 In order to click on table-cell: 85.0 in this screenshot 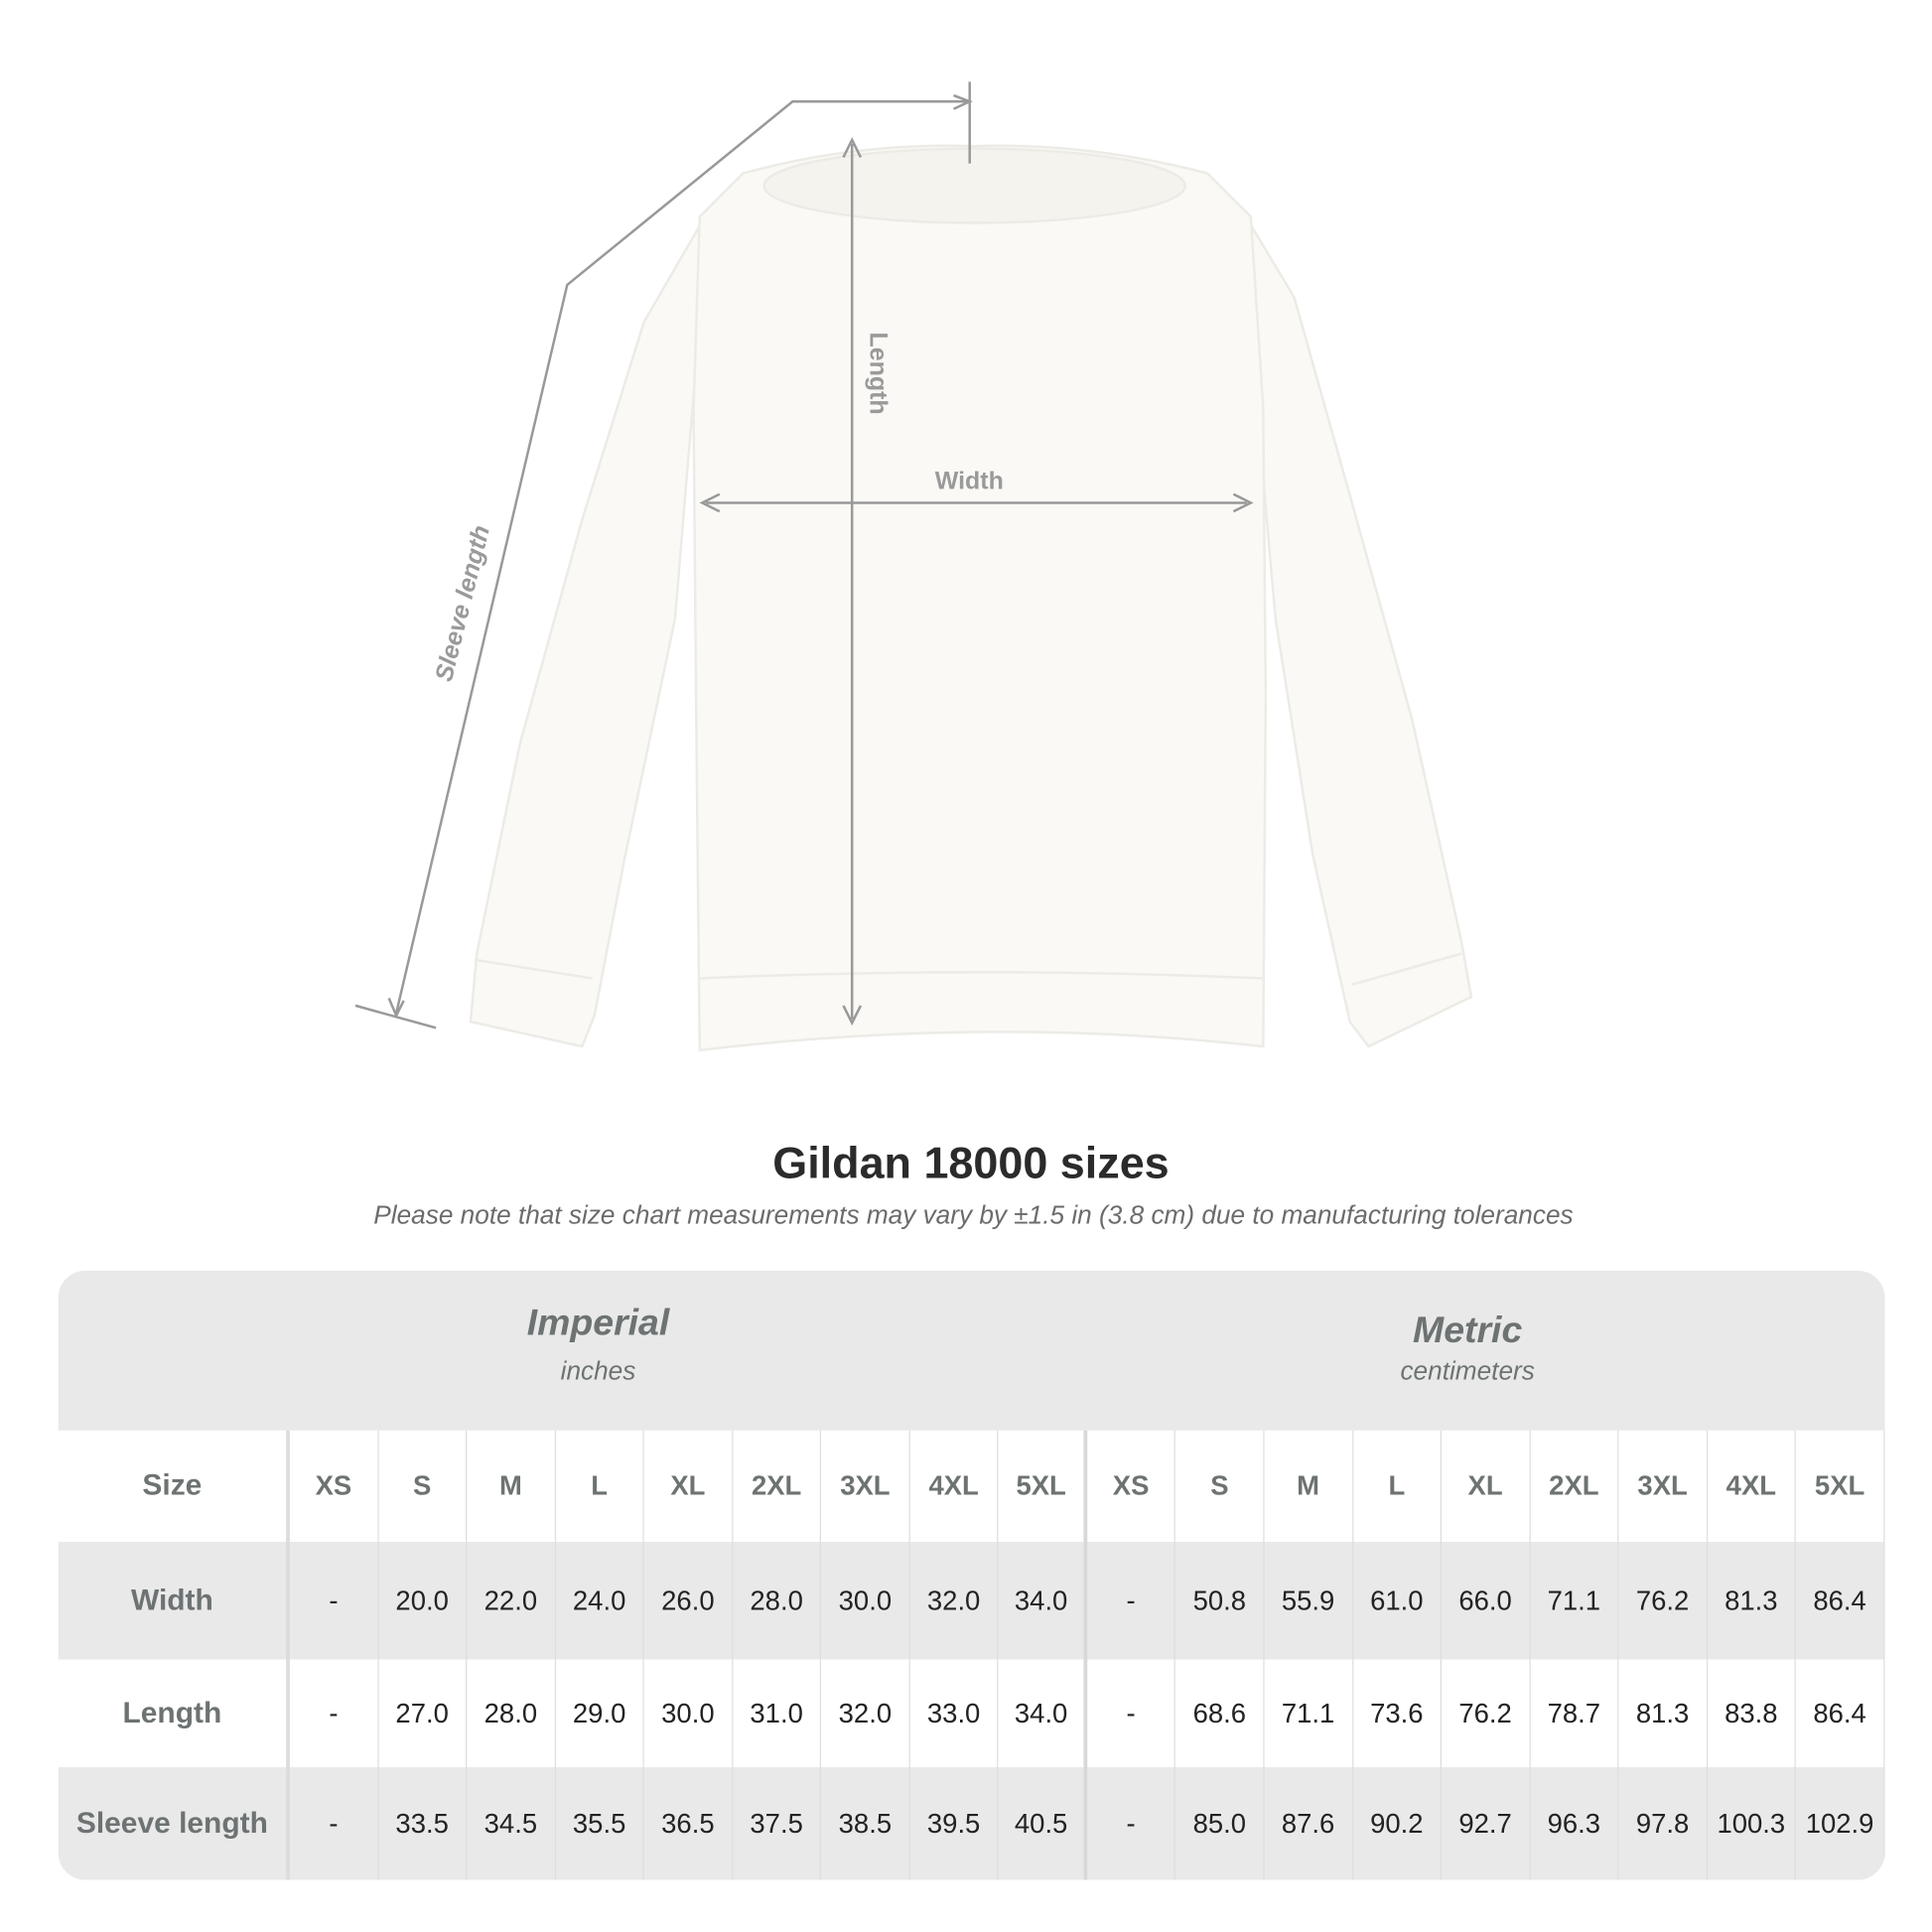, I will do `click(1220, 1823)`.